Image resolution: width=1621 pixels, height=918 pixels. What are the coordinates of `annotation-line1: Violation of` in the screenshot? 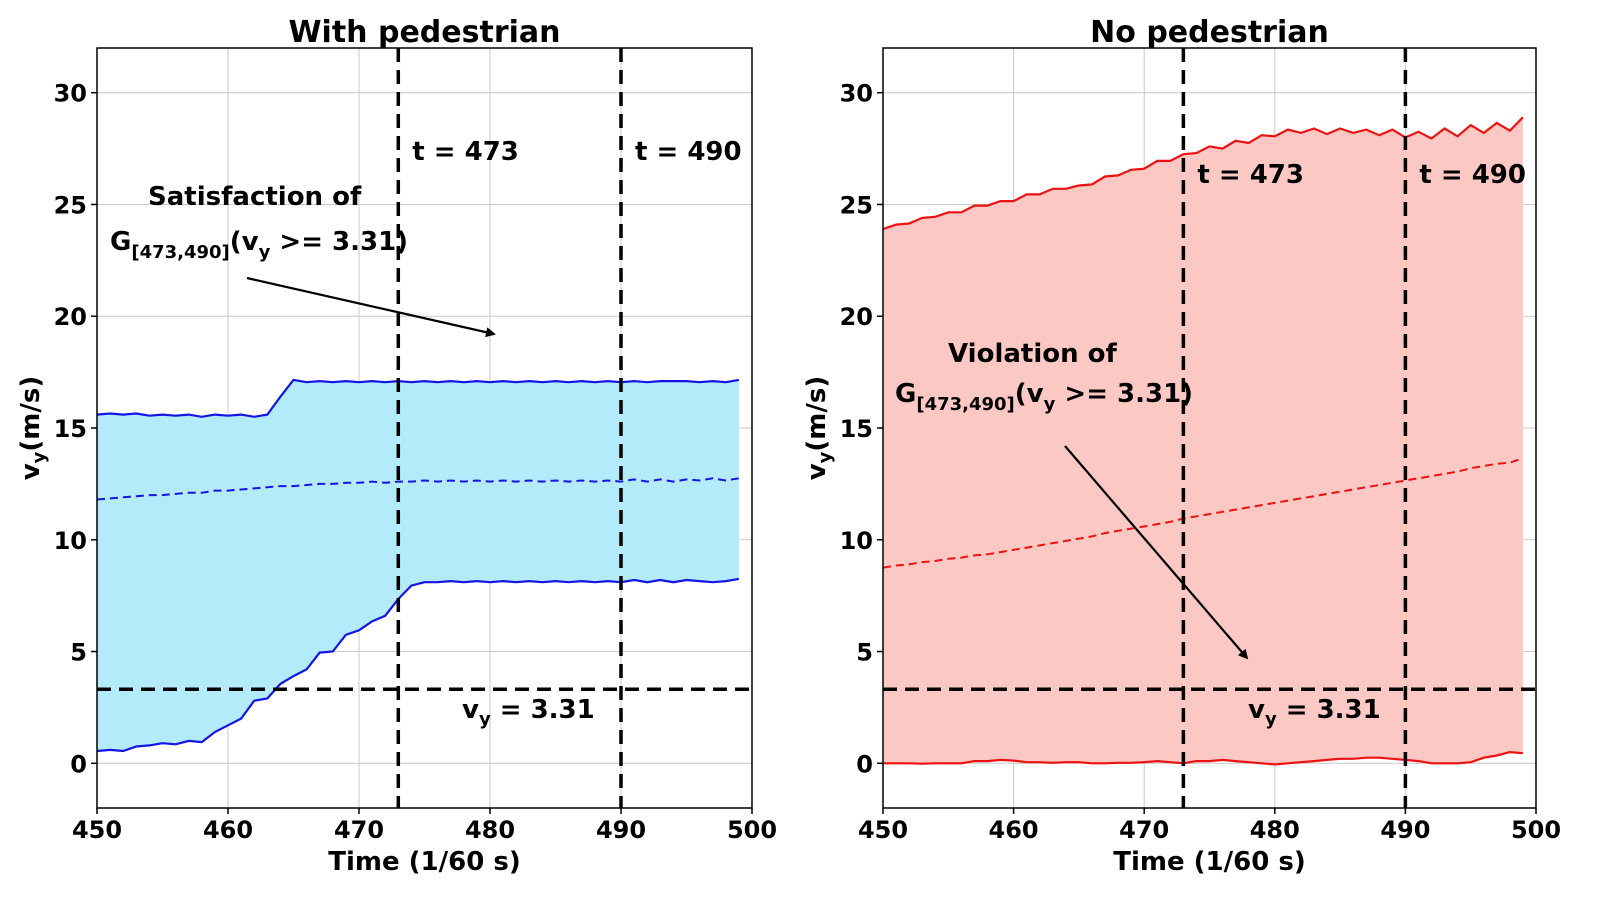 It's located at (1033, 354).